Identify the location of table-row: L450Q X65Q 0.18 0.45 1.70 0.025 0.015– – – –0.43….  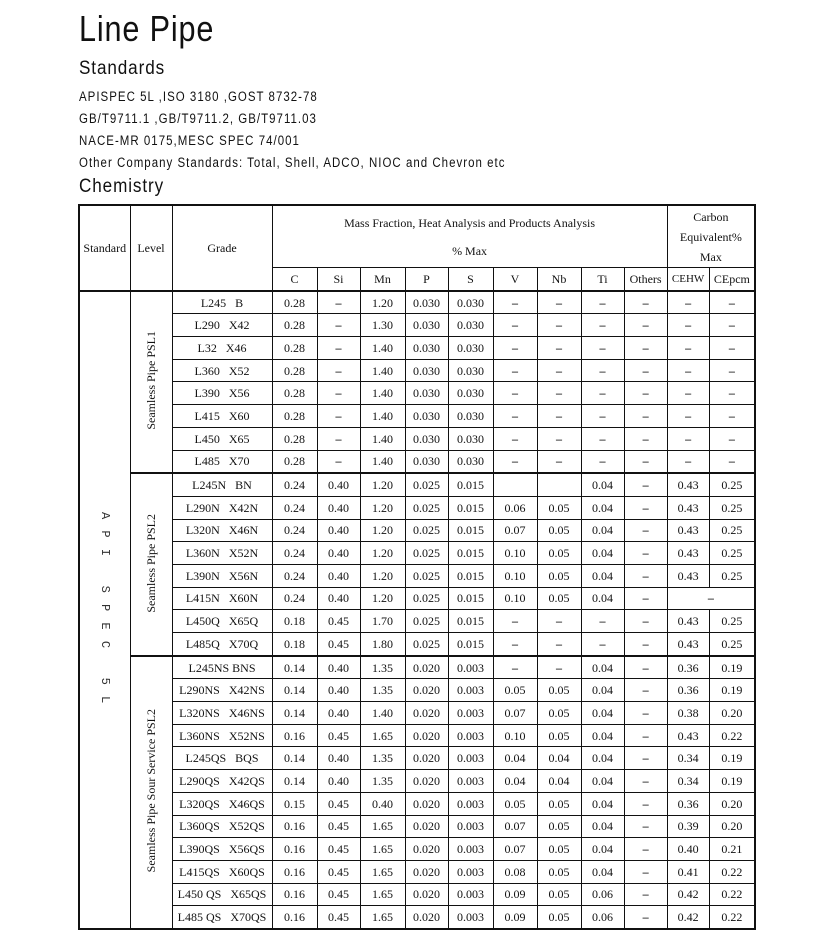
(417, 621).